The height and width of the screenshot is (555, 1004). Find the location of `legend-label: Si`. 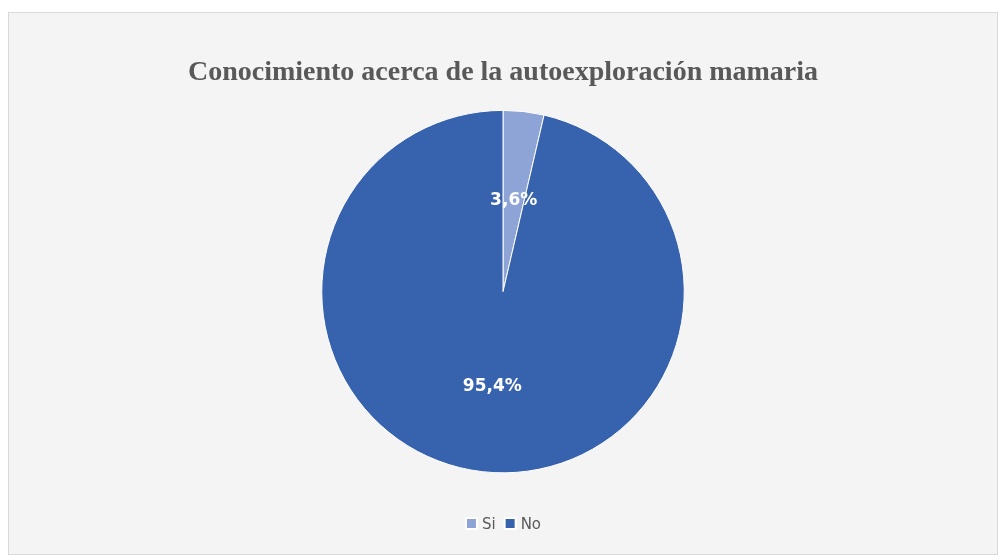

legend-label: Si is located at coordinates (488, 523).